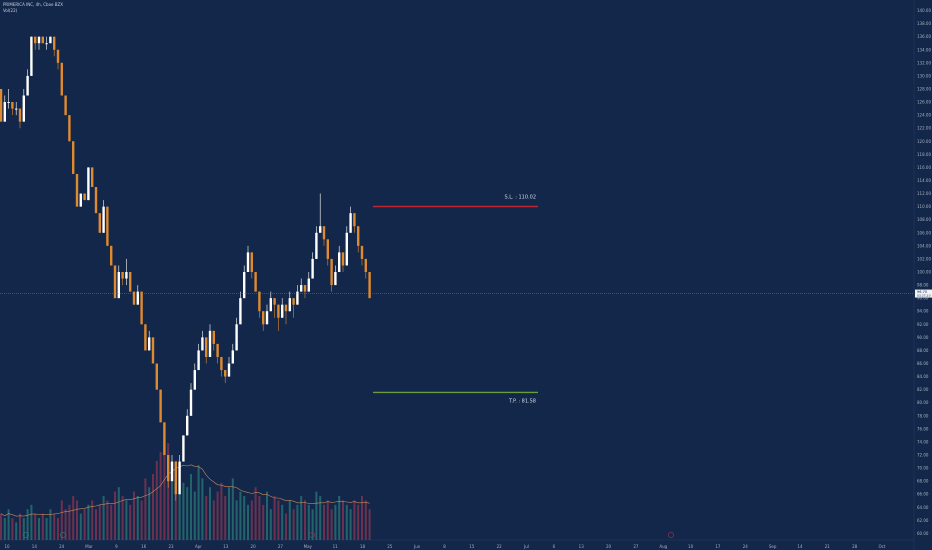  I want to click on y-tick-label: 134.00, so click(924, 49).